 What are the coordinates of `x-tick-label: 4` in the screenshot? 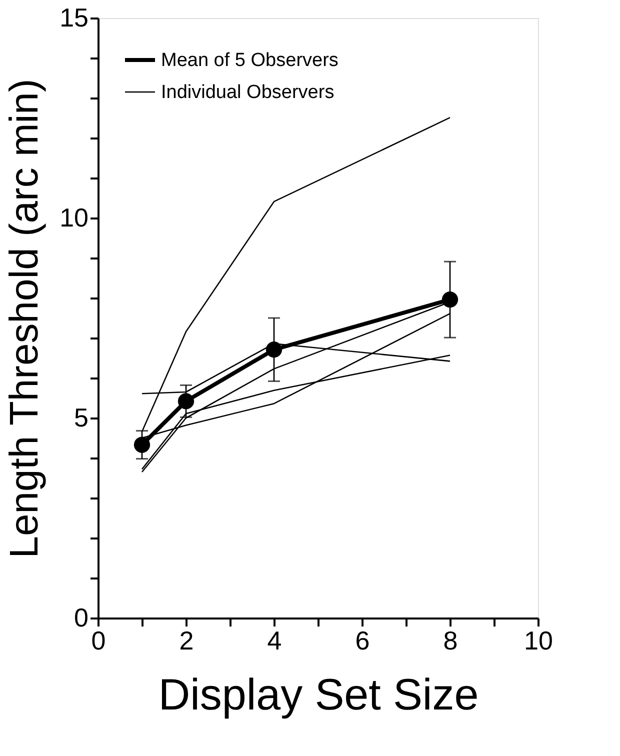 It's located at (274, 641).